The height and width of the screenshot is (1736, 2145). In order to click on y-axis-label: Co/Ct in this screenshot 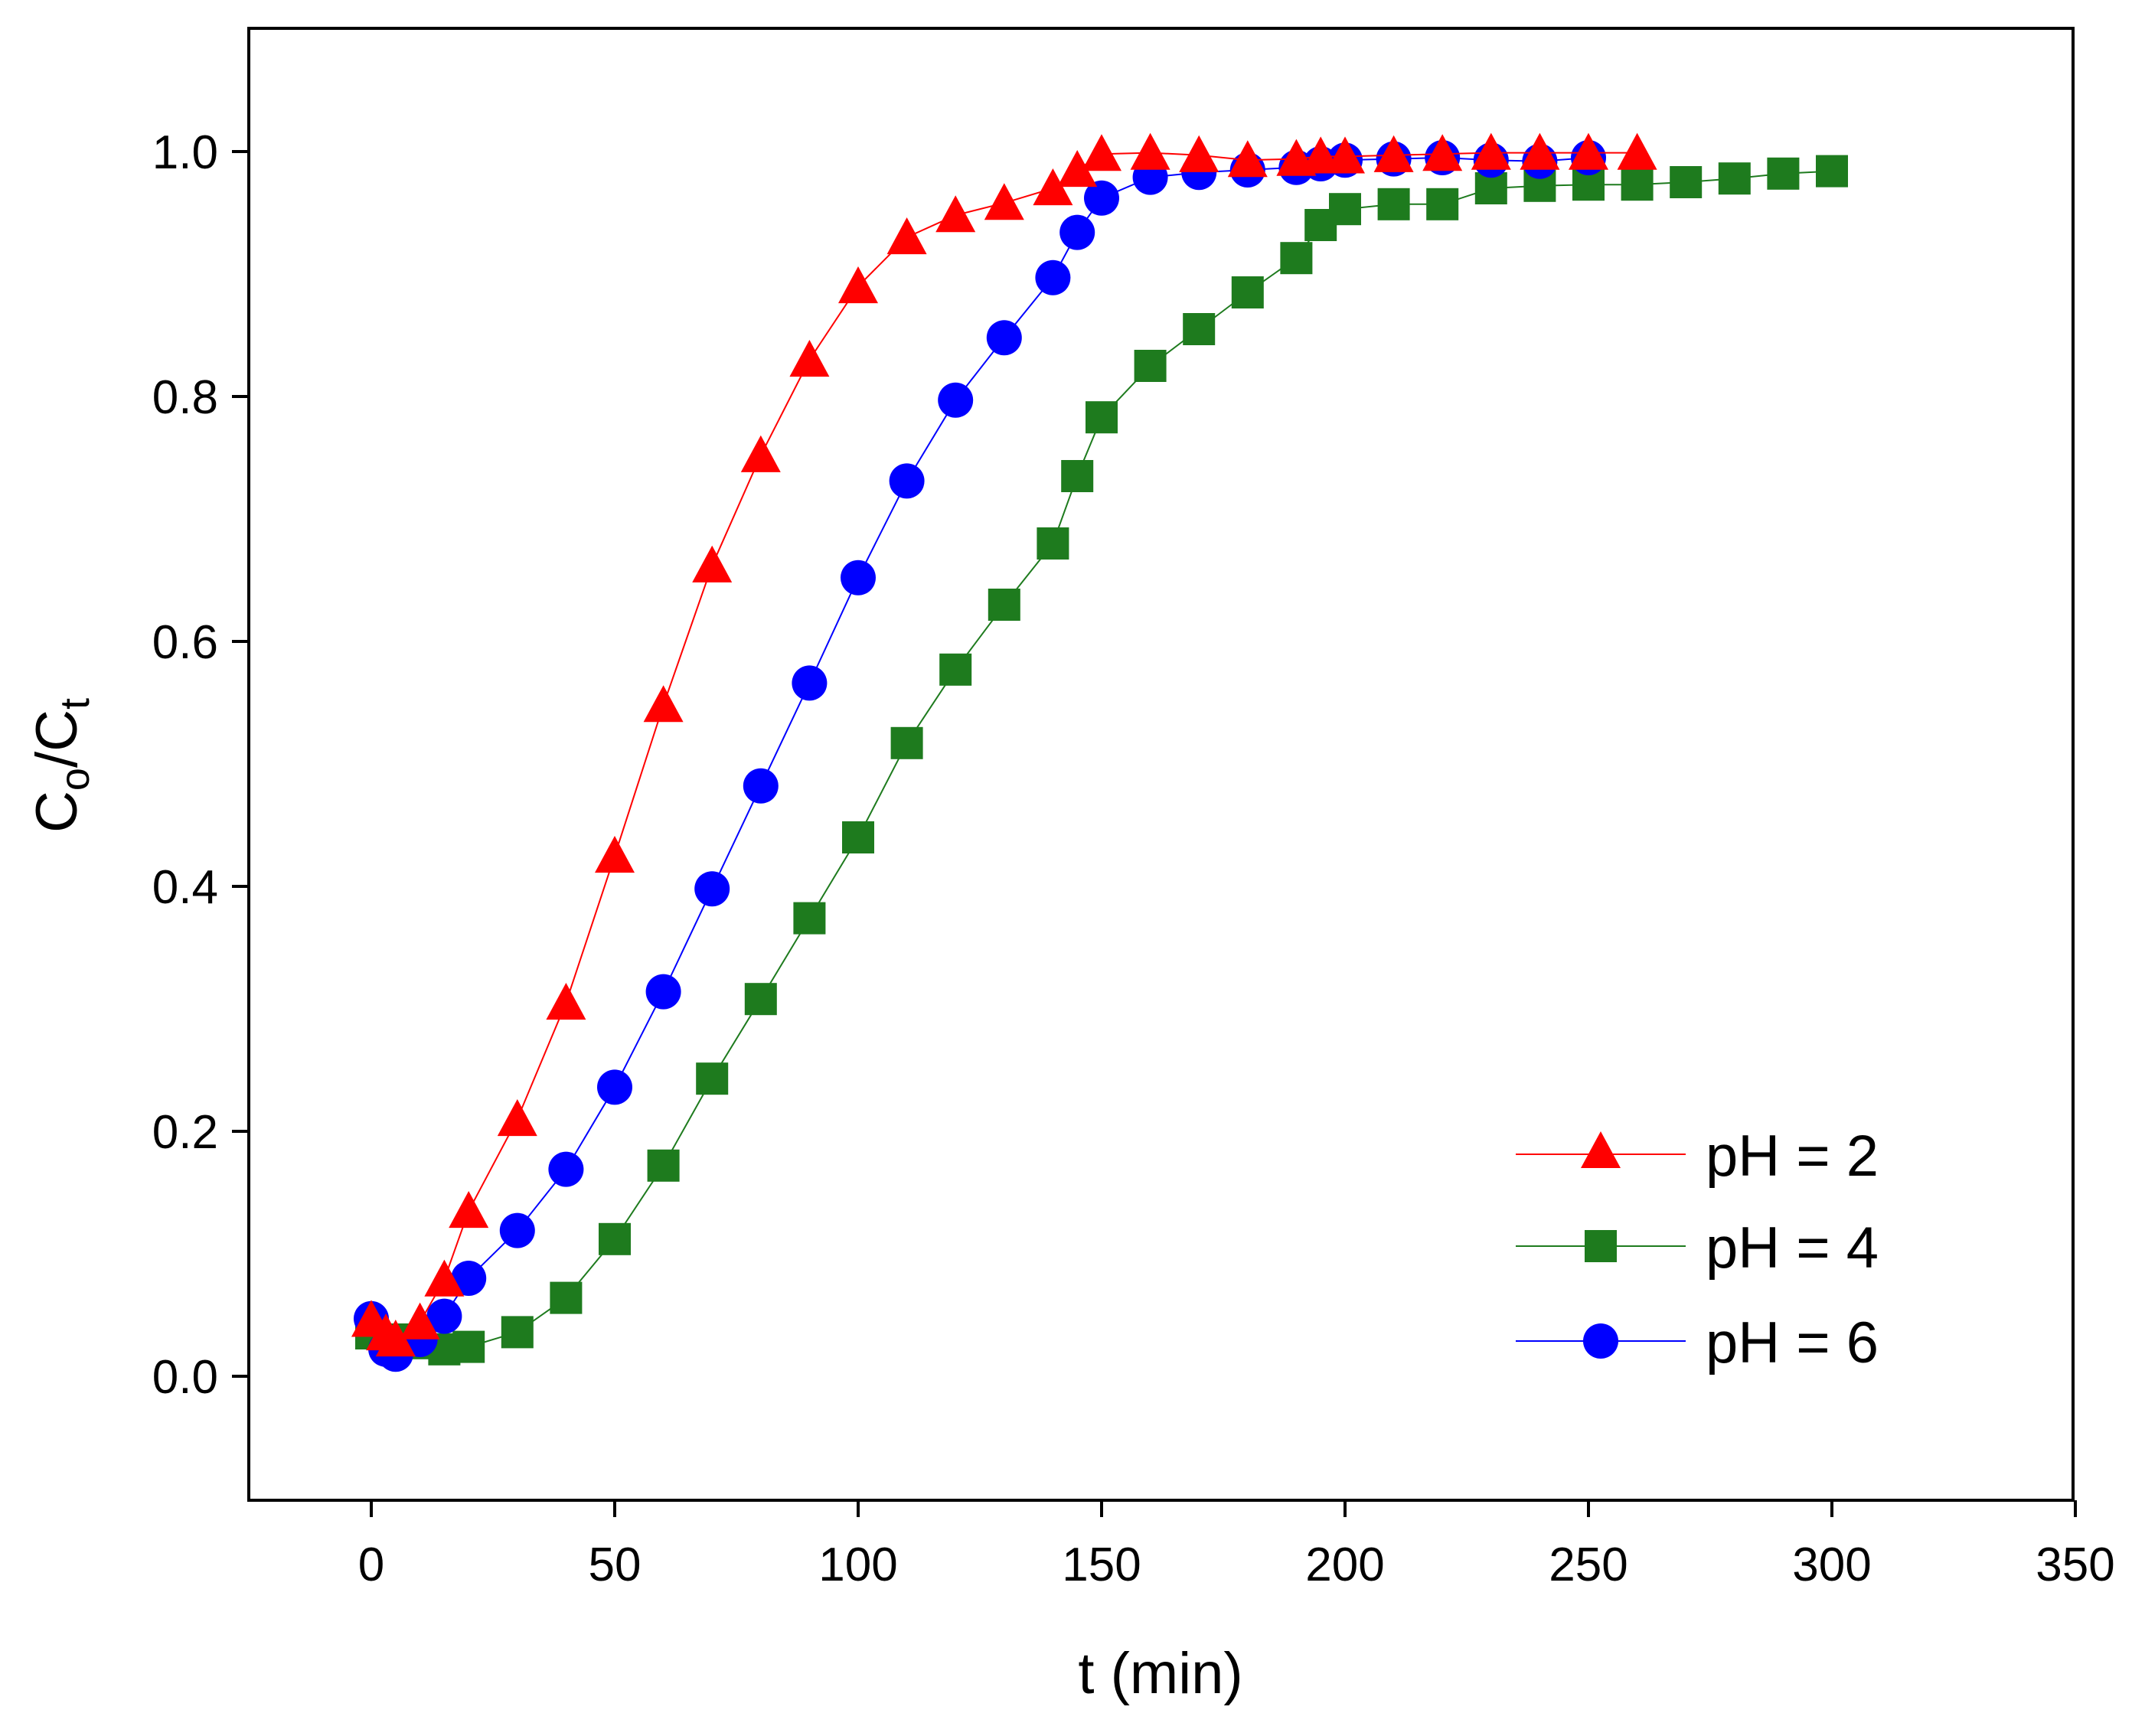, I will do `click(61, 765)`.